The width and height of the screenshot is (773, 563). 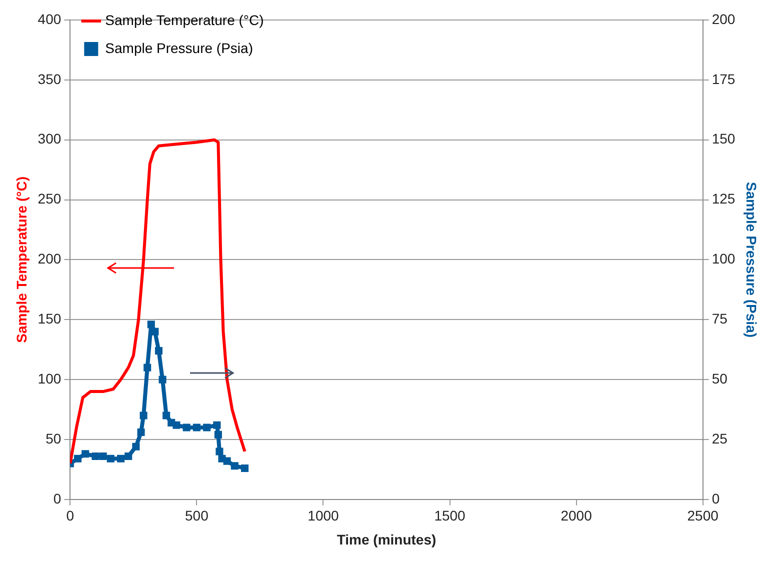 What do you see at coordinates (70, 516) in the screenshot?
I see `x-tick-label: 0` at bounding box center [70, 516].